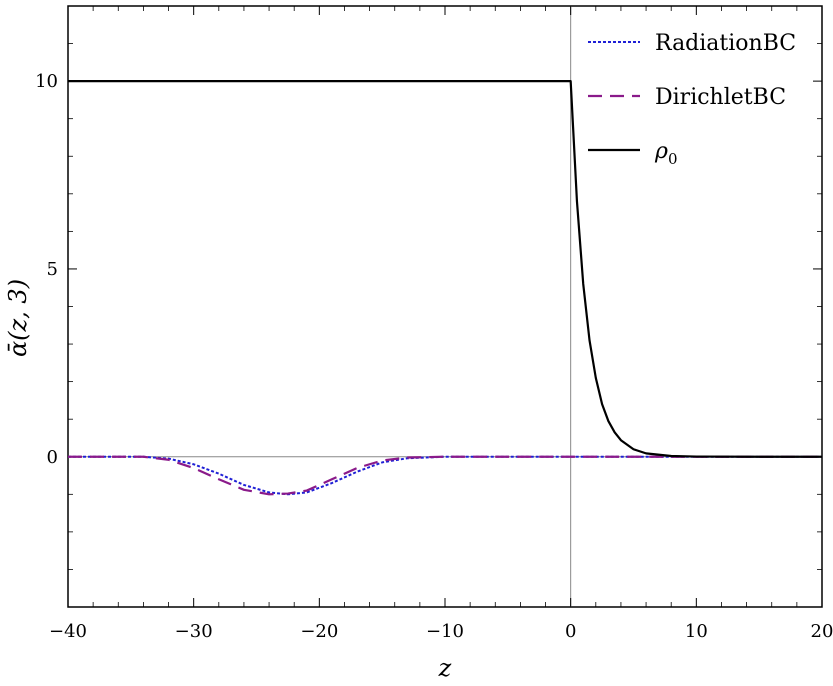  Describe the element at coordinates (46, 81) in the screenshot. I see `y-tick-label: 10` at that location.